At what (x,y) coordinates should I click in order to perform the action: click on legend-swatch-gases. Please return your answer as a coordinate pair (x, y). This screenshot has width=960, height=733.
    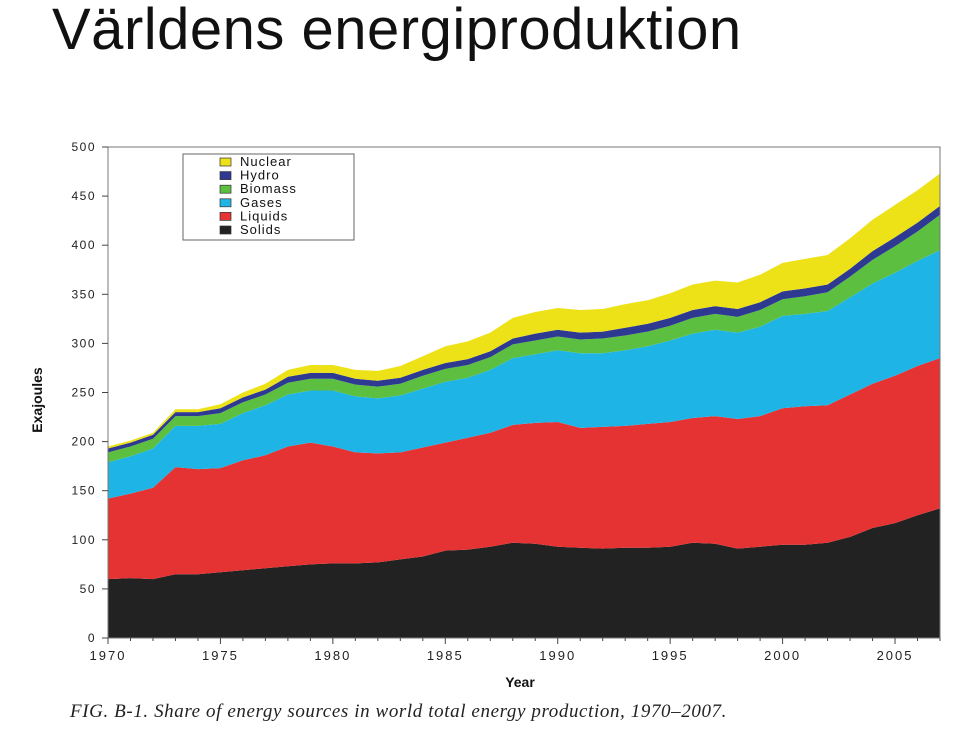
    Looking at the image, I should click on (225, 203).